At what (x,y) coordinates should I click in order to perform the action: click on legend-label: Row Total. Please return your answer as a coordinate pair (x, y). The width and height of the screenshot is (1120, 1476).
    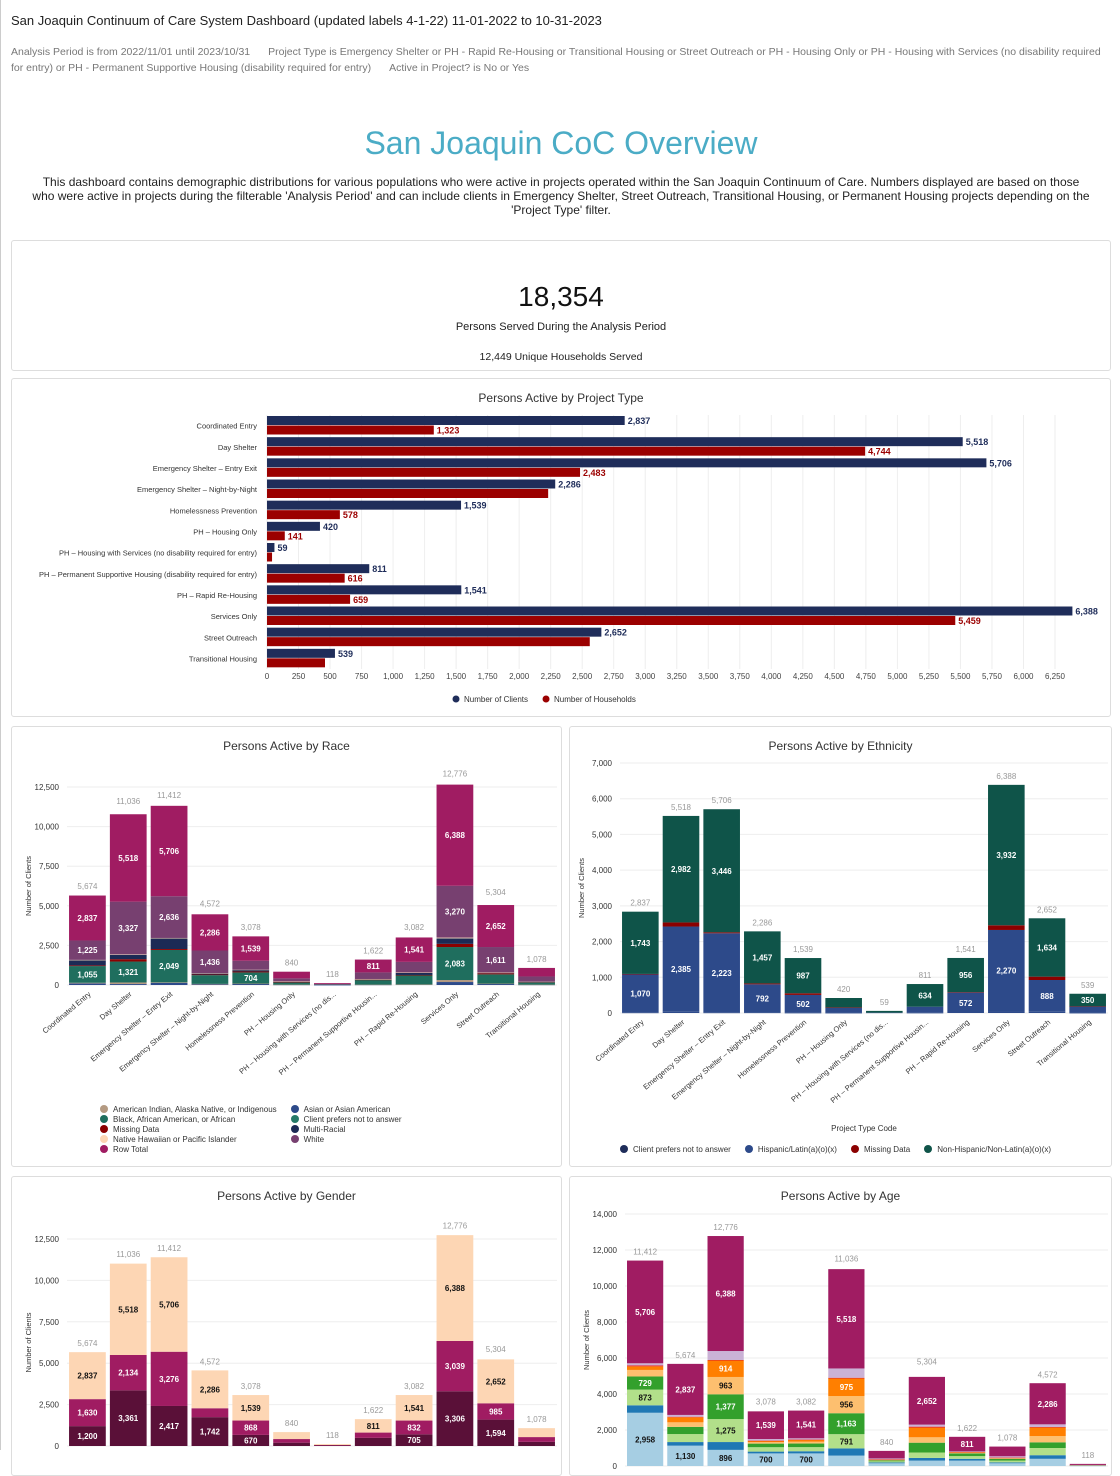
    Looking at the image, I should click on (130, 1149).